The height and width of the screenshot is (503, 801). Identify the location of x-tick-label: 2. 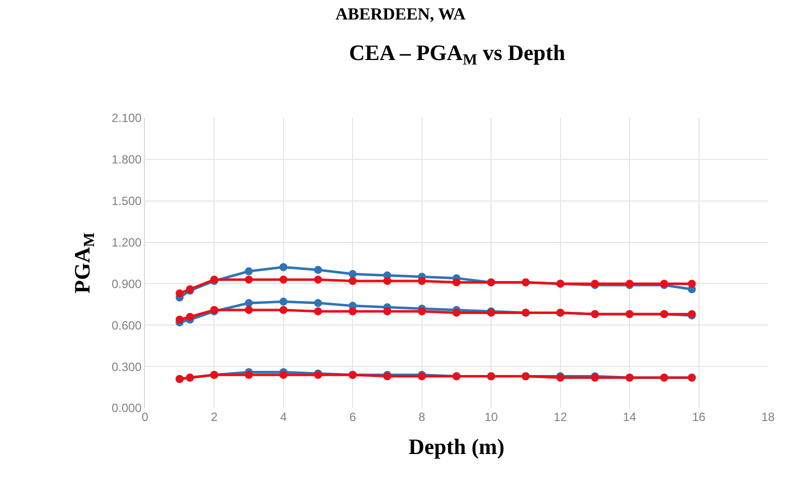
(214, 417).